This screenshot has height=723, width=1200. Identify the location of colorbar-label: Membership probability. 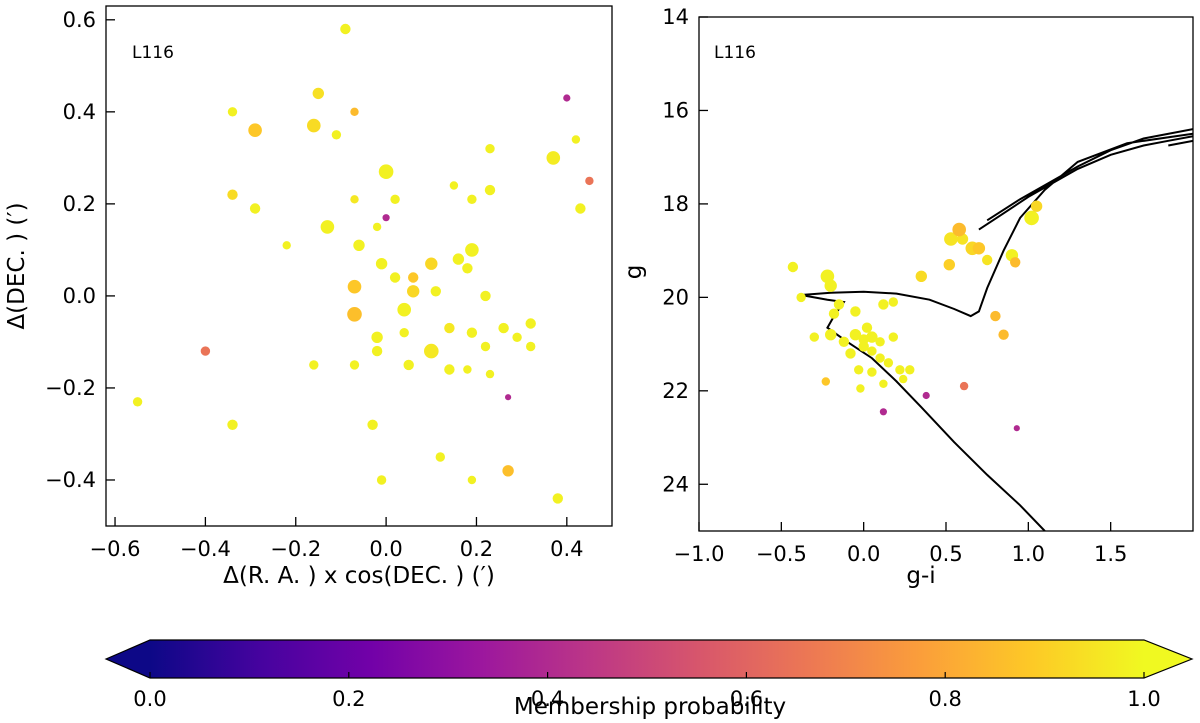
(650, 707).